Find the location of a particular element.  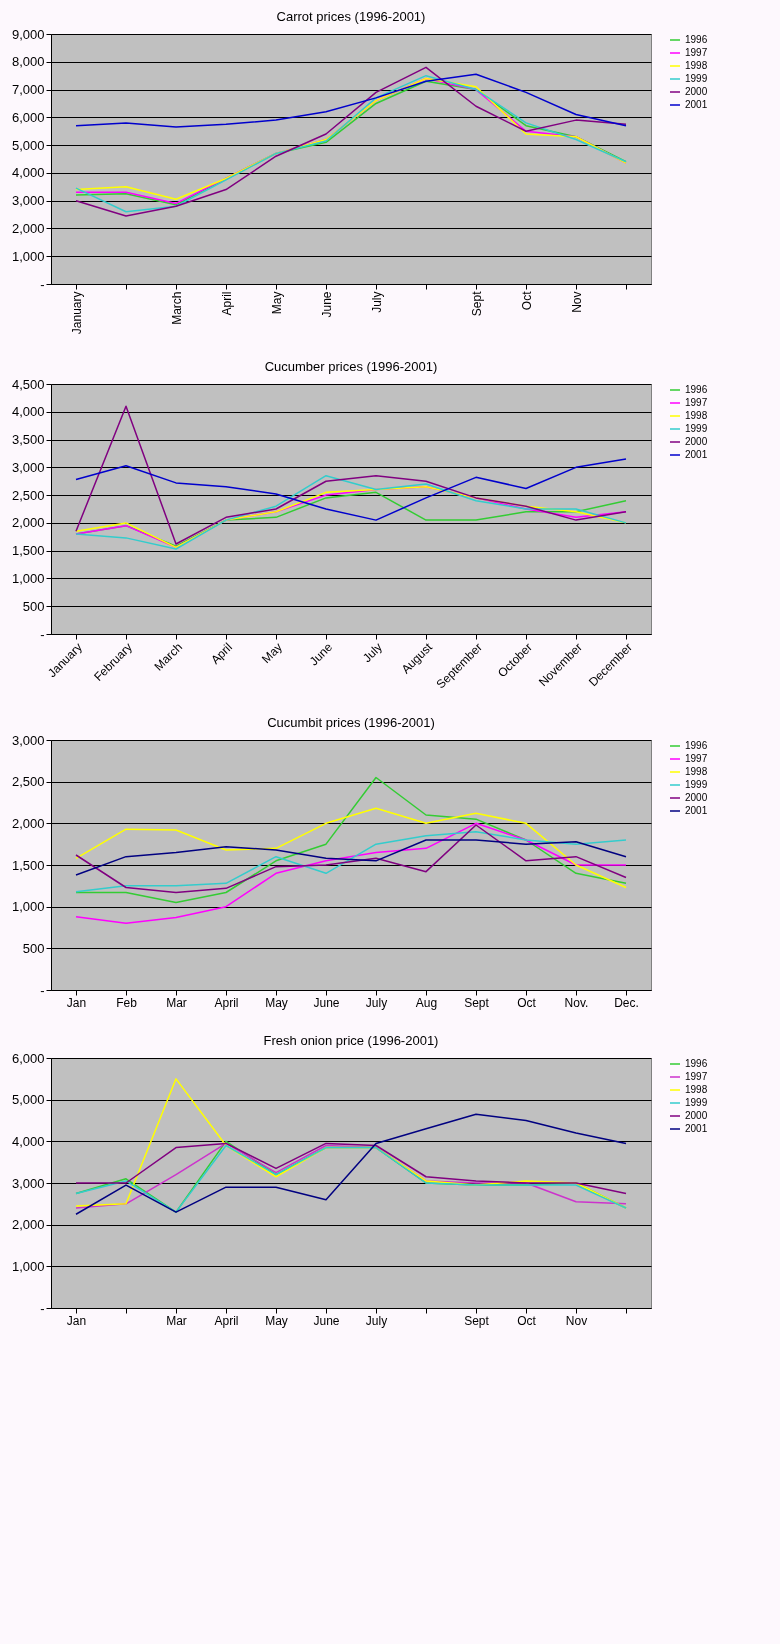

y-tick-label: 8,000 is located at coordinates (28, 62).